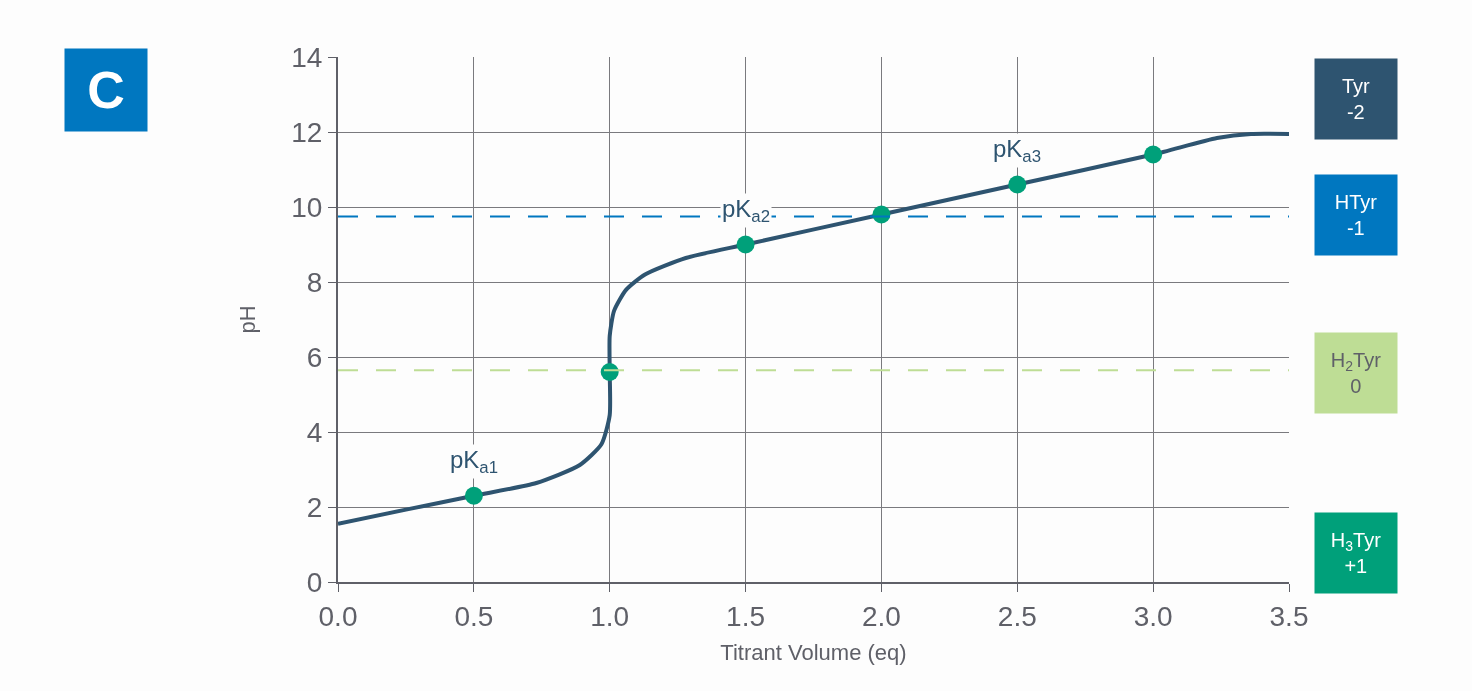 The image size is (1472, 691). I want to click on y-tick-label: 8, so click(314, 282).